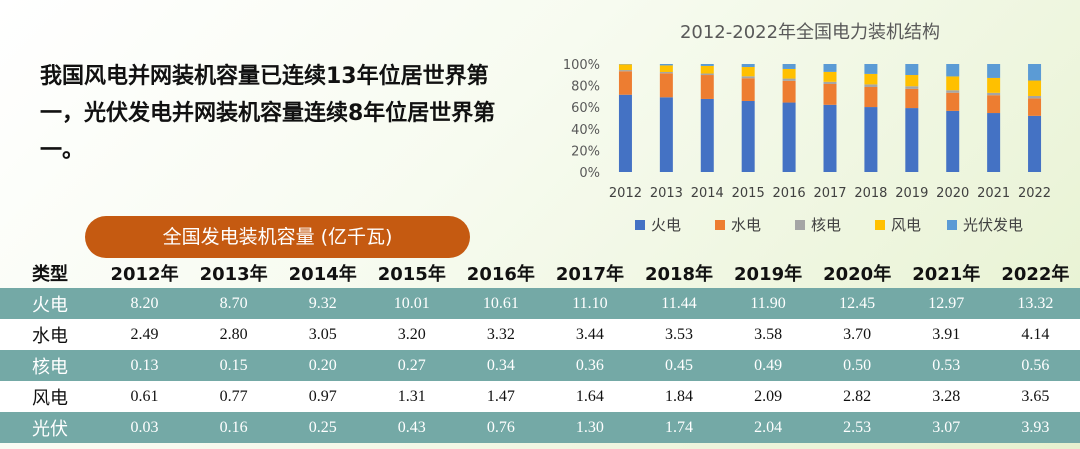 The image size is (1080, 449). I want to click on header-cell-year: 2022年, so click(1035, 274).